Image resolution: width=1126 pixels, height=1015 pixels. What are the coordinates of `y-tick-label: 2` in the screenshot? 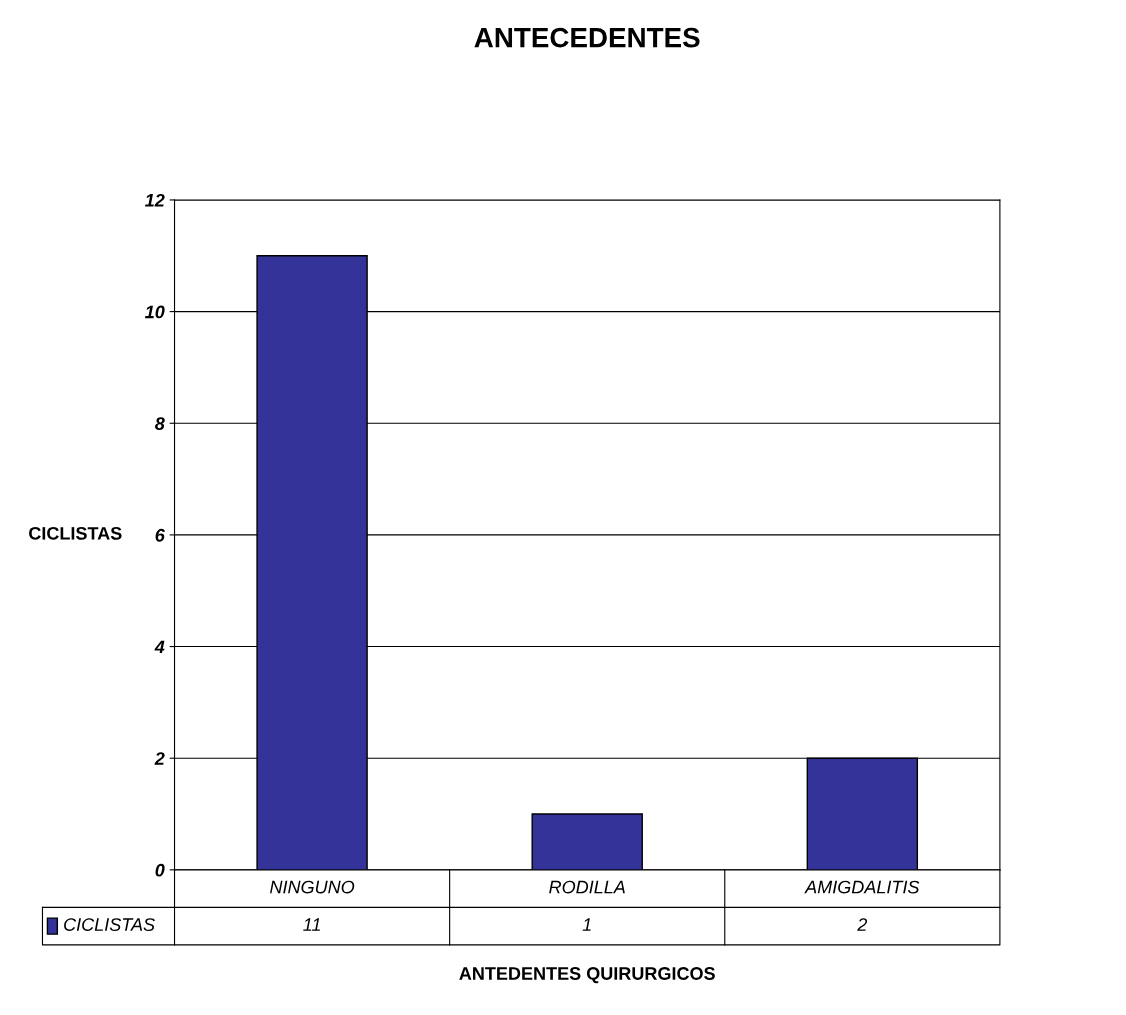 It's located at (159, 758).